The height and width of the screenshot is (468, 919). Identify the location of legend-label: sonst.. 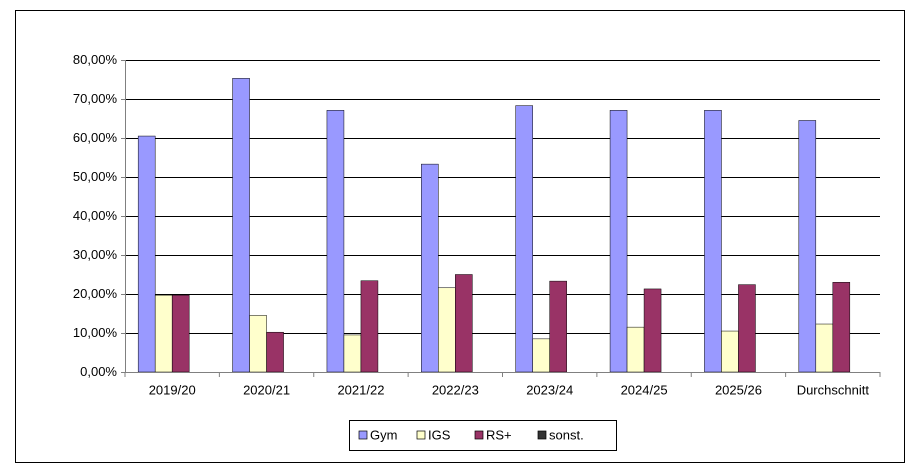
(566, 434).